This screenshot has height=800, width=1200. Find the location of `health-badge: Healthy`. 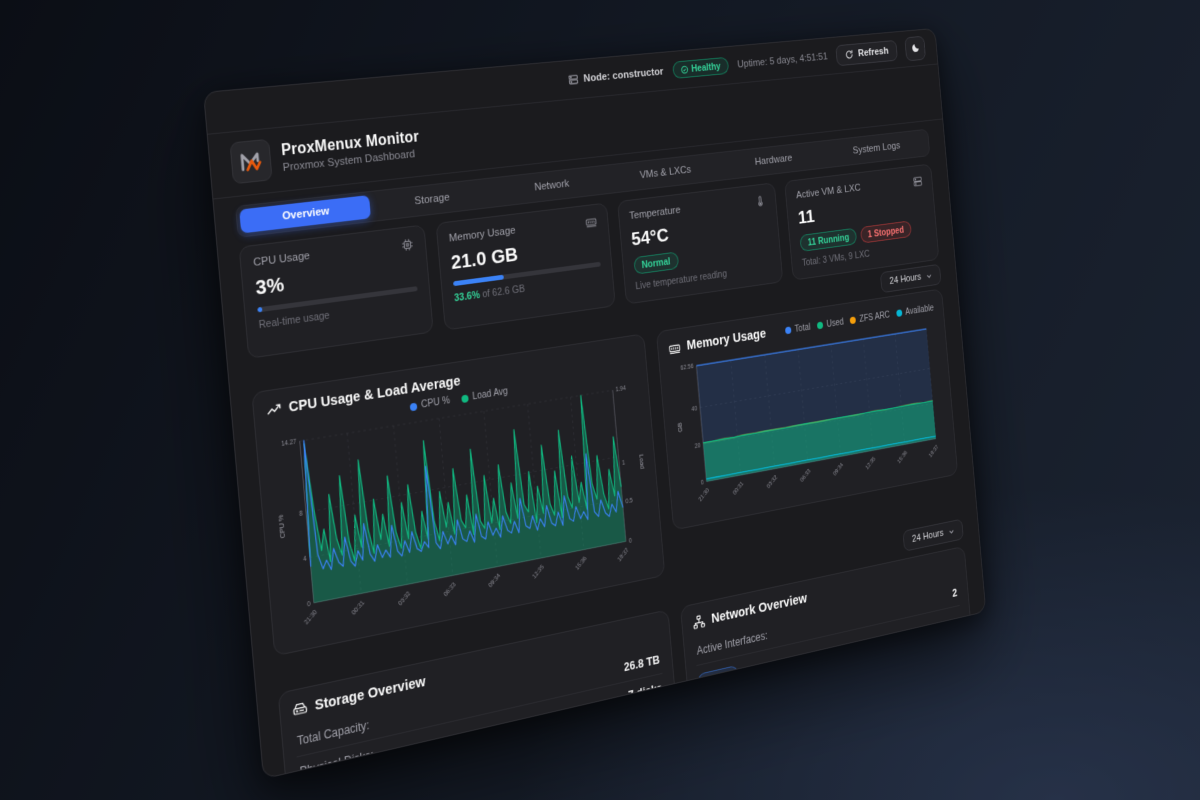

health-badge: Healthy is located at coordinates (700, 67).